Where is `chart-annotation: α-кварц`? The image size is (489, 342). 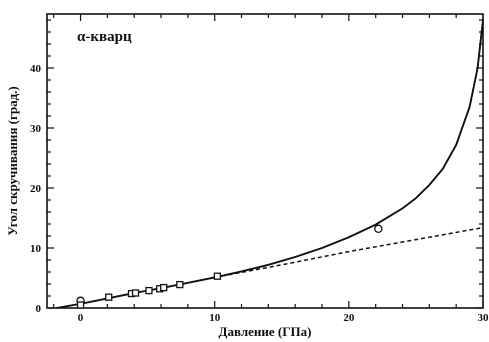
chart-annotation: α-кварц is located at coordinates (104, 37).